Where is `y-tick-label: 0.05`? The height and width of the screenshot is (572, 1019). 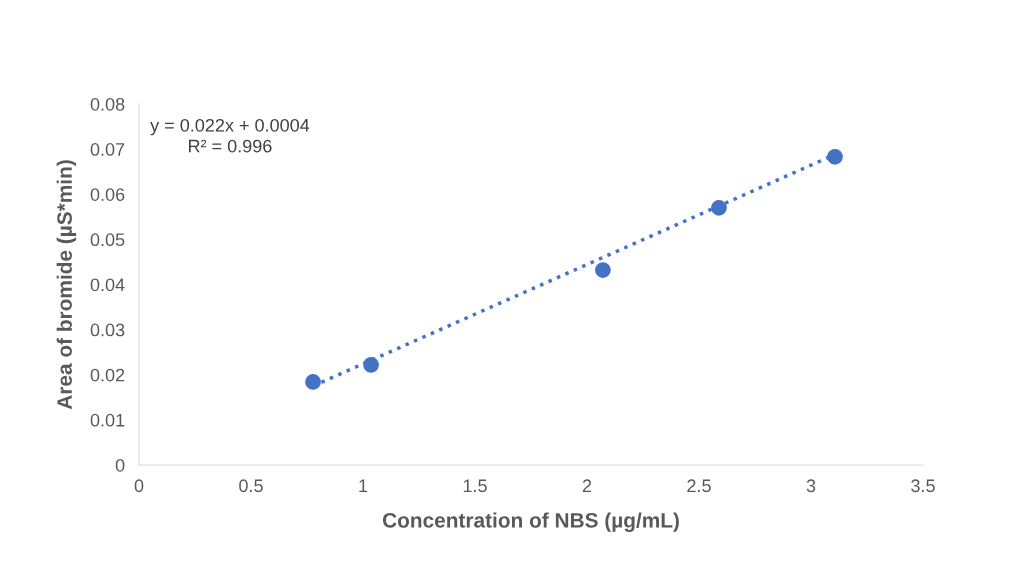 y-tick-label: 0.05 is located at coordinates (107, 240).